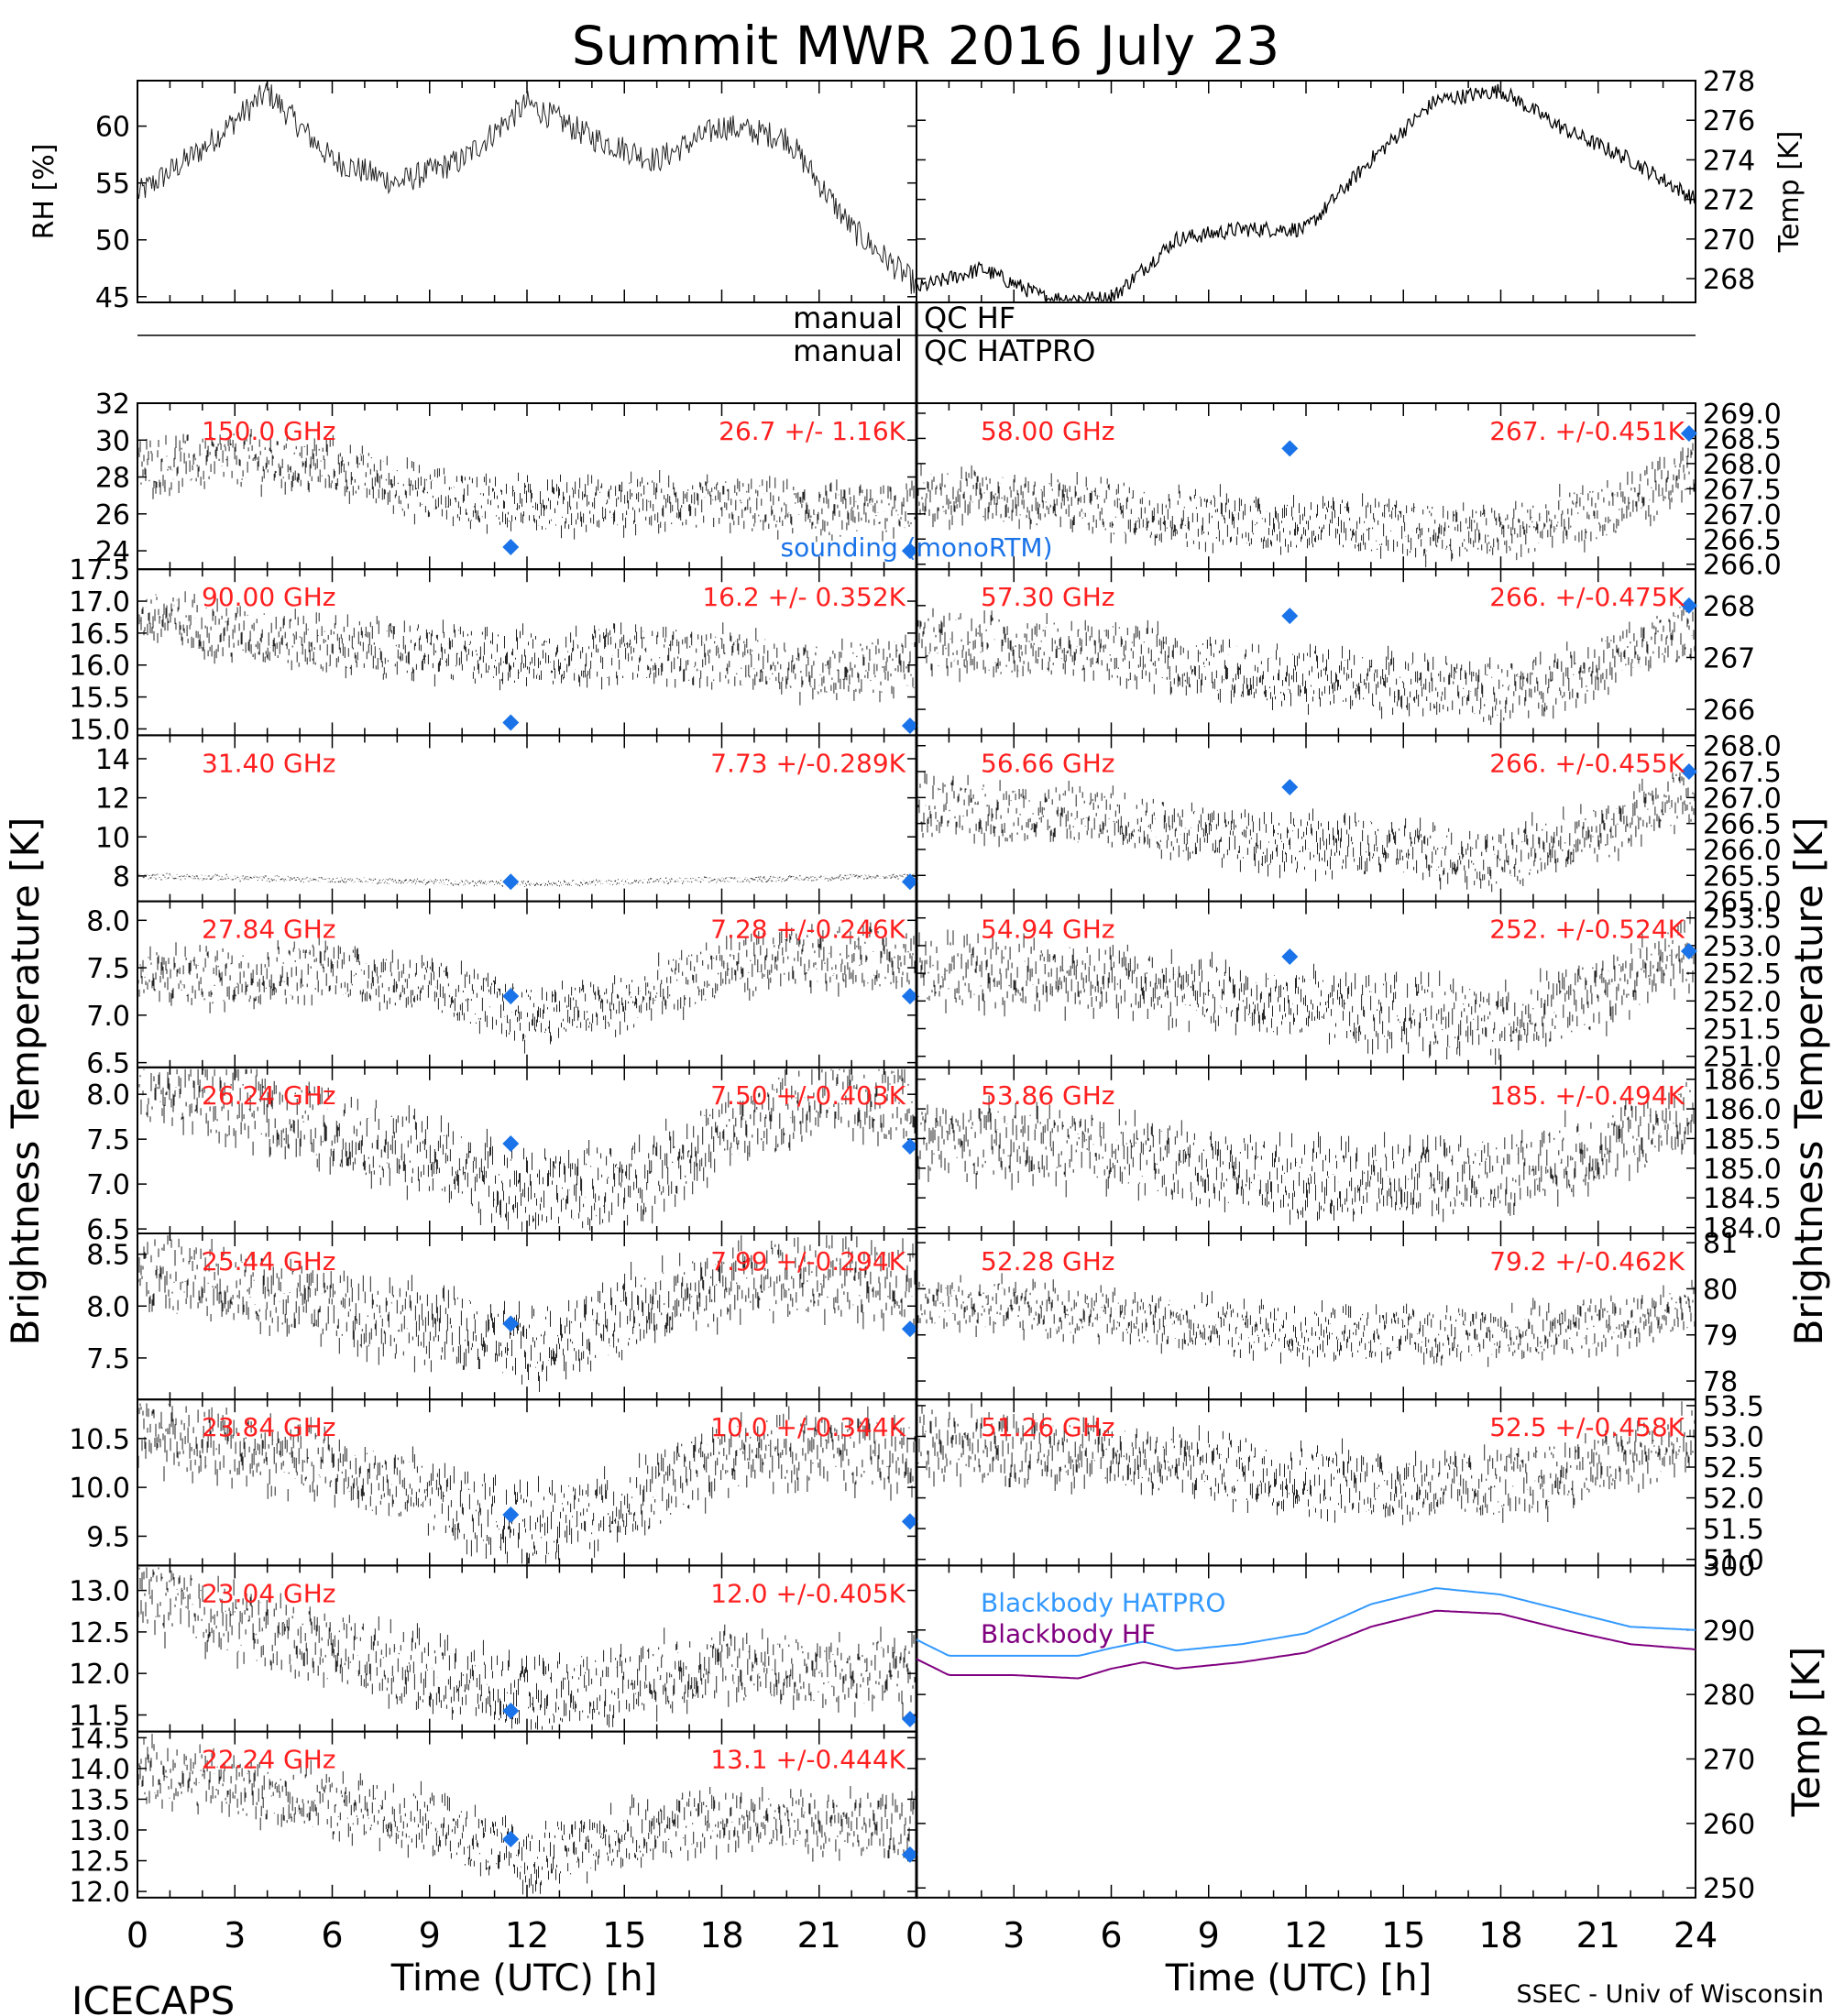  What do you see at coordinates (1587, 1261) in the screenshot?
I see `stat-label-52.28: 79.2 +/-0.462K` at bounding box center [1587, 1261].